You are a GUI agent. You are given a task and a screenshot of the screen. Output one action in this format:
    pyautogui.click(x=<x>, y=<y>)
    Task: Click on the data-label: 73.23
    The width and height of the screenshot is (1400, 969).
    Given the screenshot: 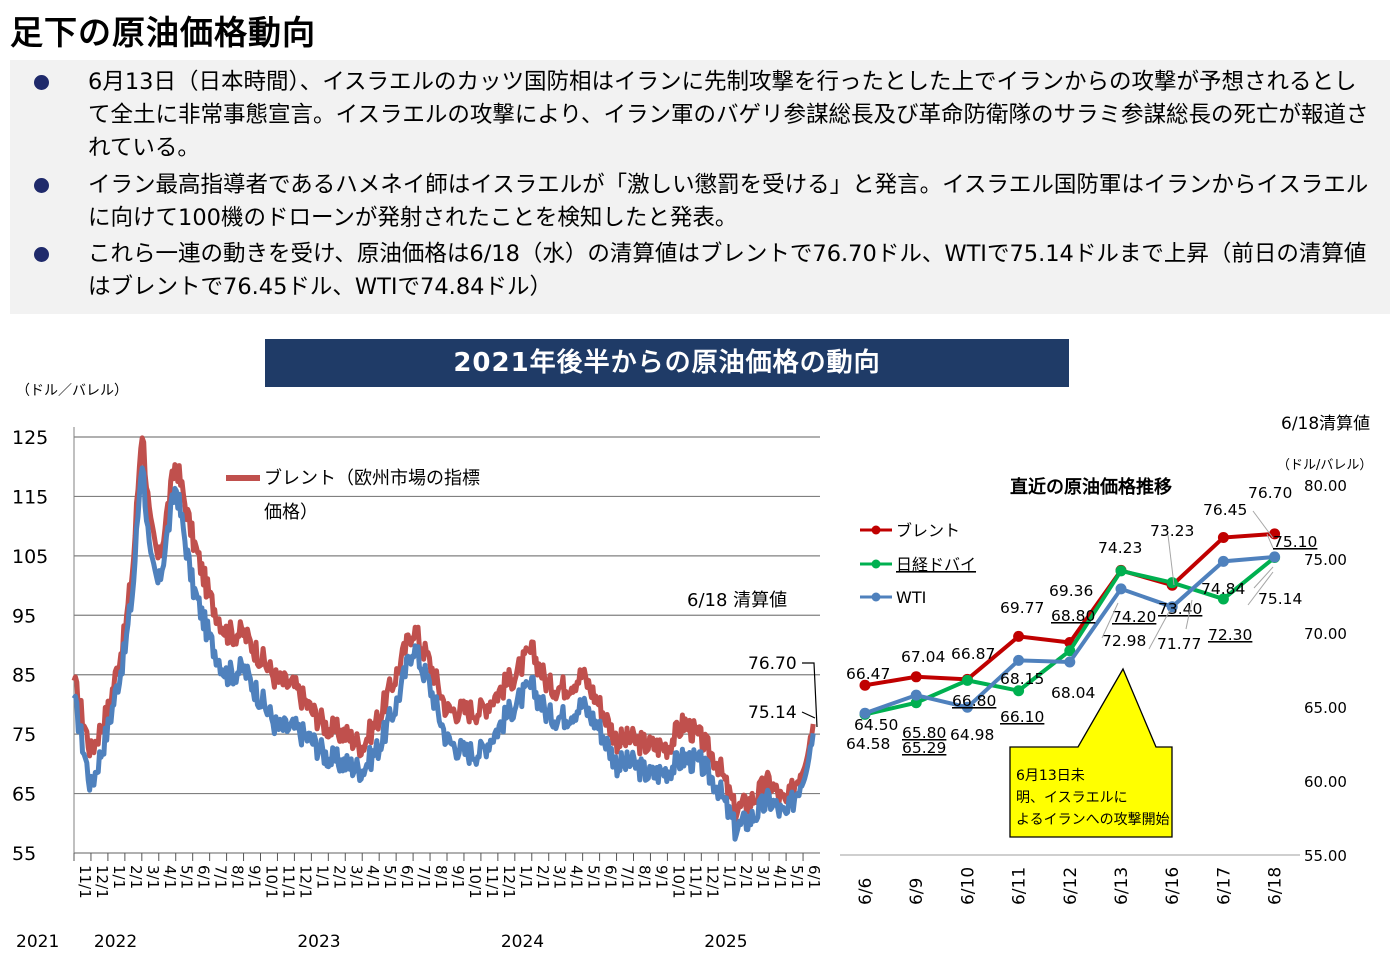 What is the action you would take?
    pyautogui.click(x=1172, y=531)
    